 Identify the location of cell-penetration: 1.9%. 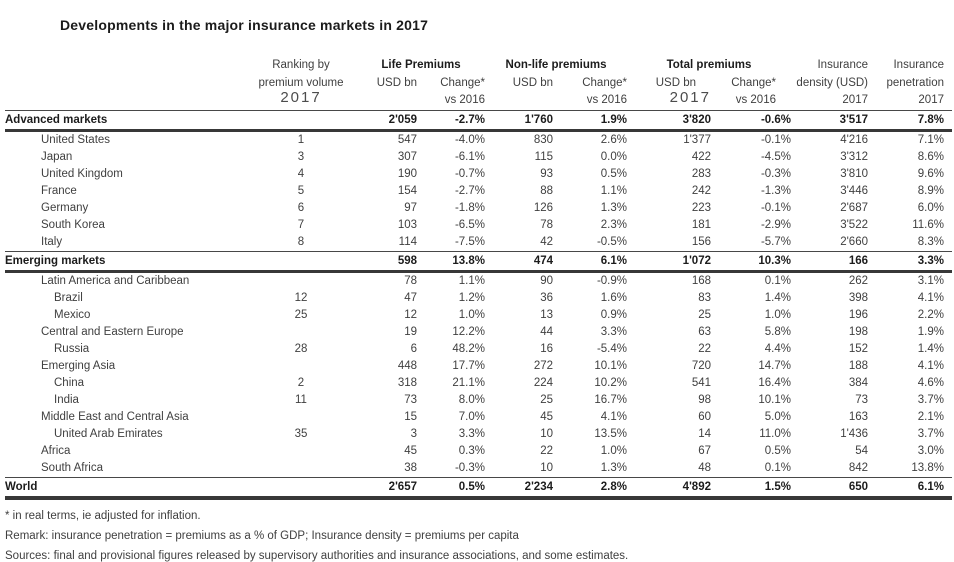
(930, 332).